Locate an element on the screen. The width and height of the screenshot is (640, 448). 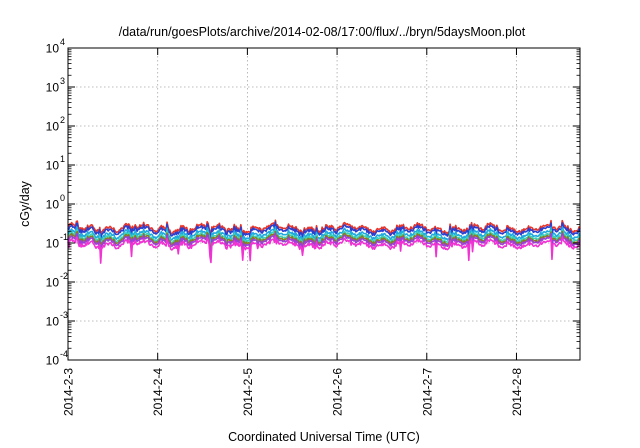
y-tick-label: 10 -4 is located at coordinates (57, 358).